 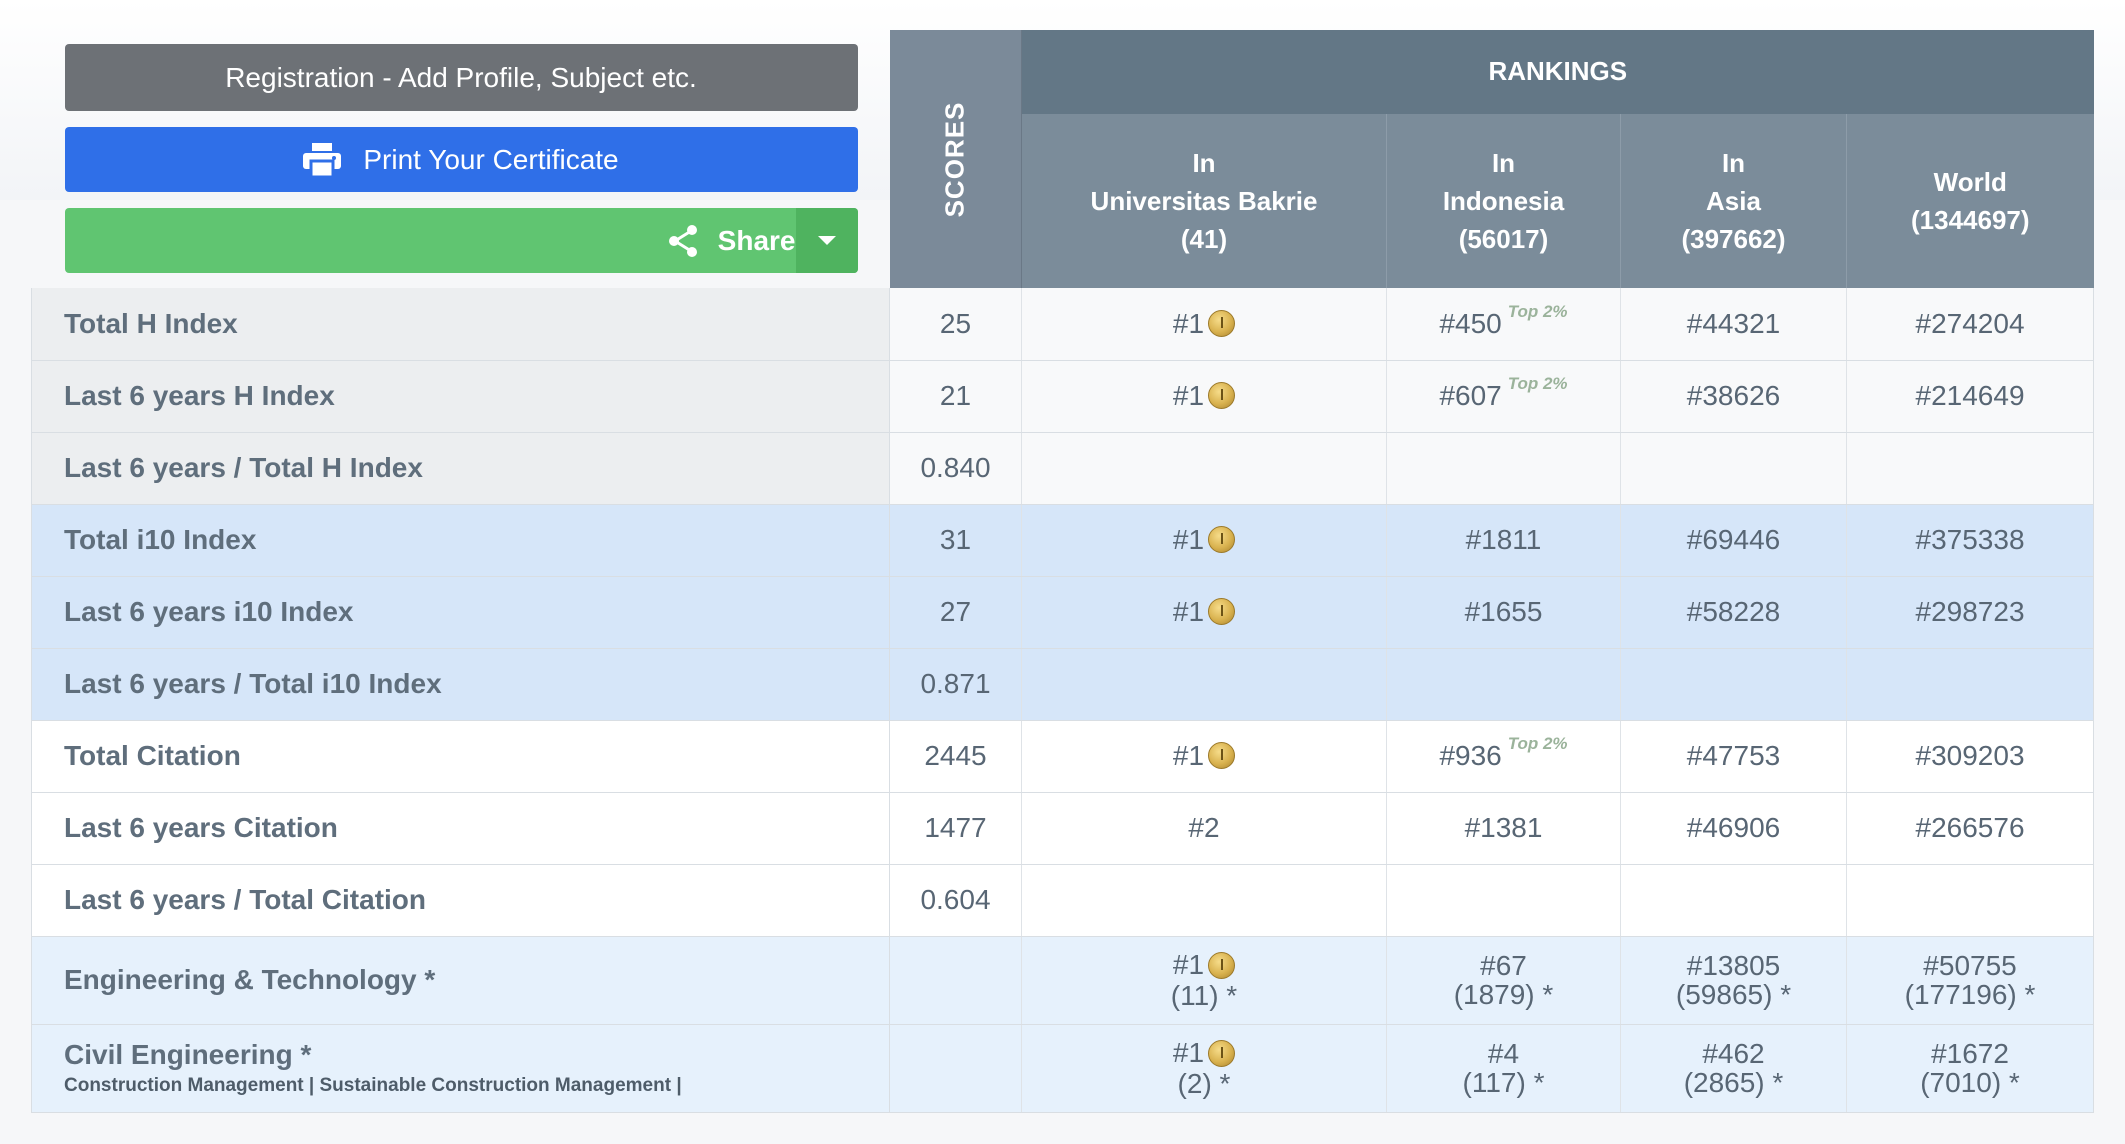 What do you see at coordinates (1503, 324) in the screenshot?
I see `rank-country: #450 Top 2%` at bounding box center [1503, 324].